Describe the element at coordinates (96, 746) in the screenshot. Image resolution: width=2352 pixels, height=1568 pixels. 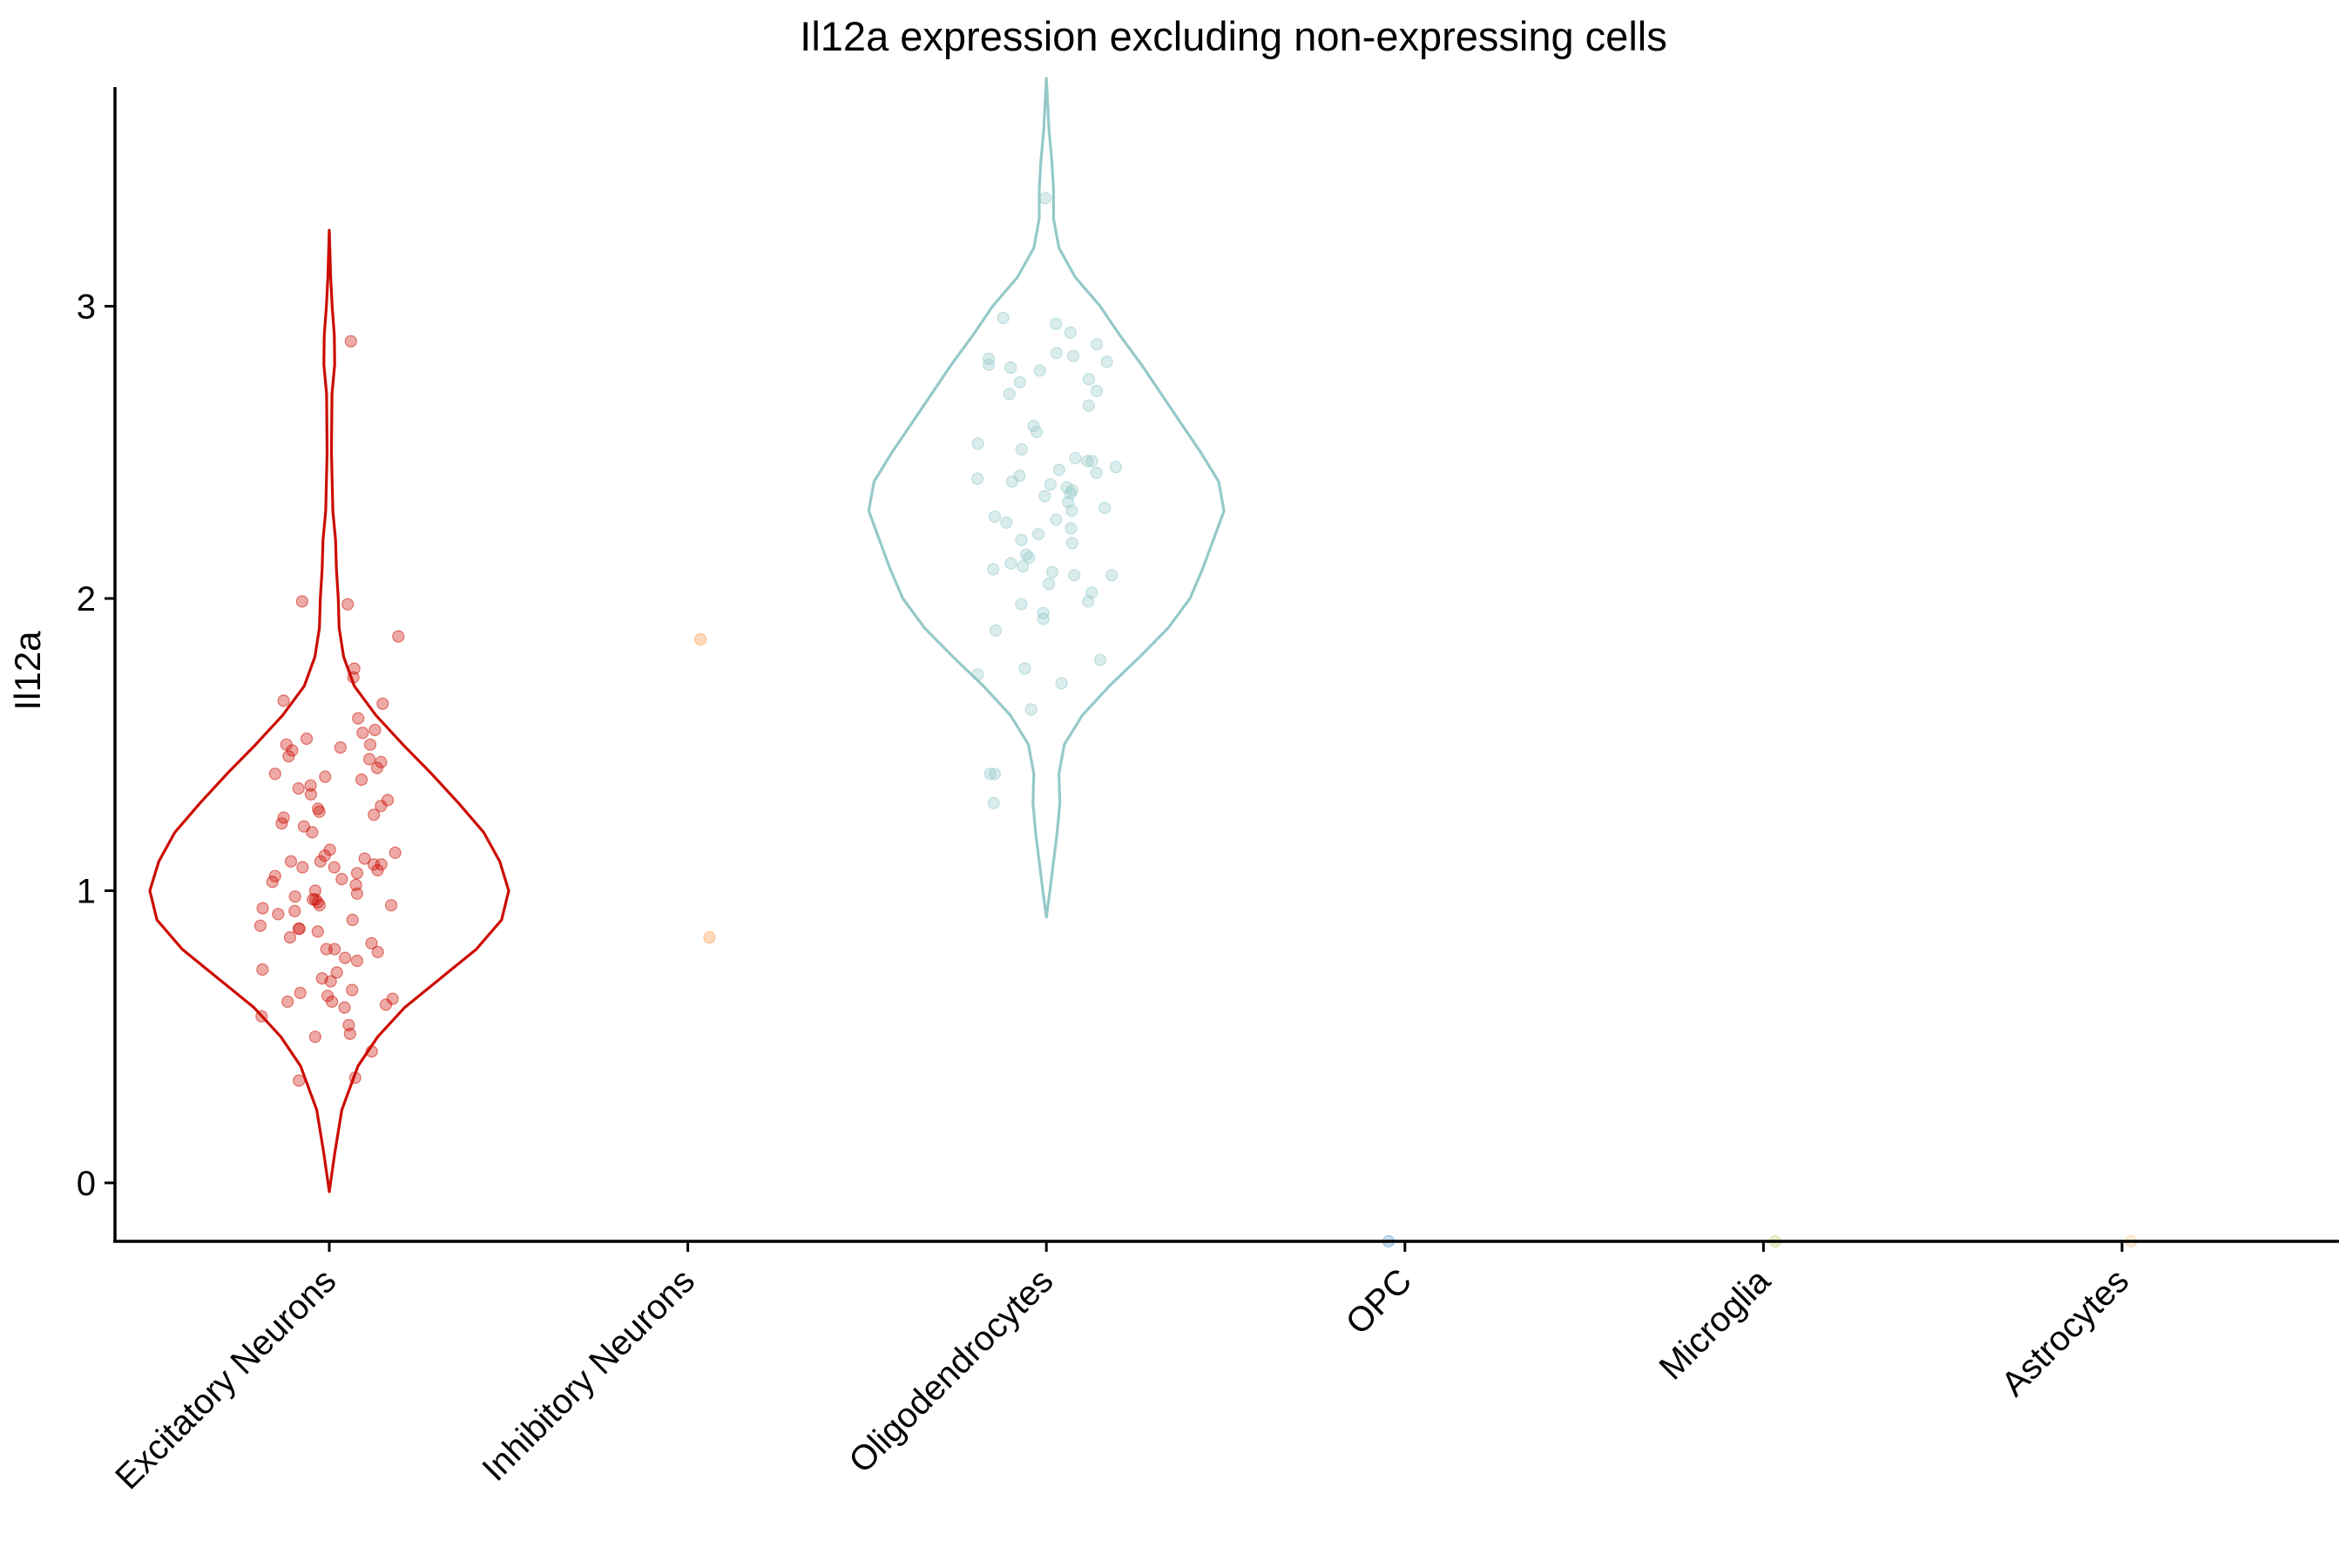
I see `y-axis: 0 1 2 3` at that location.